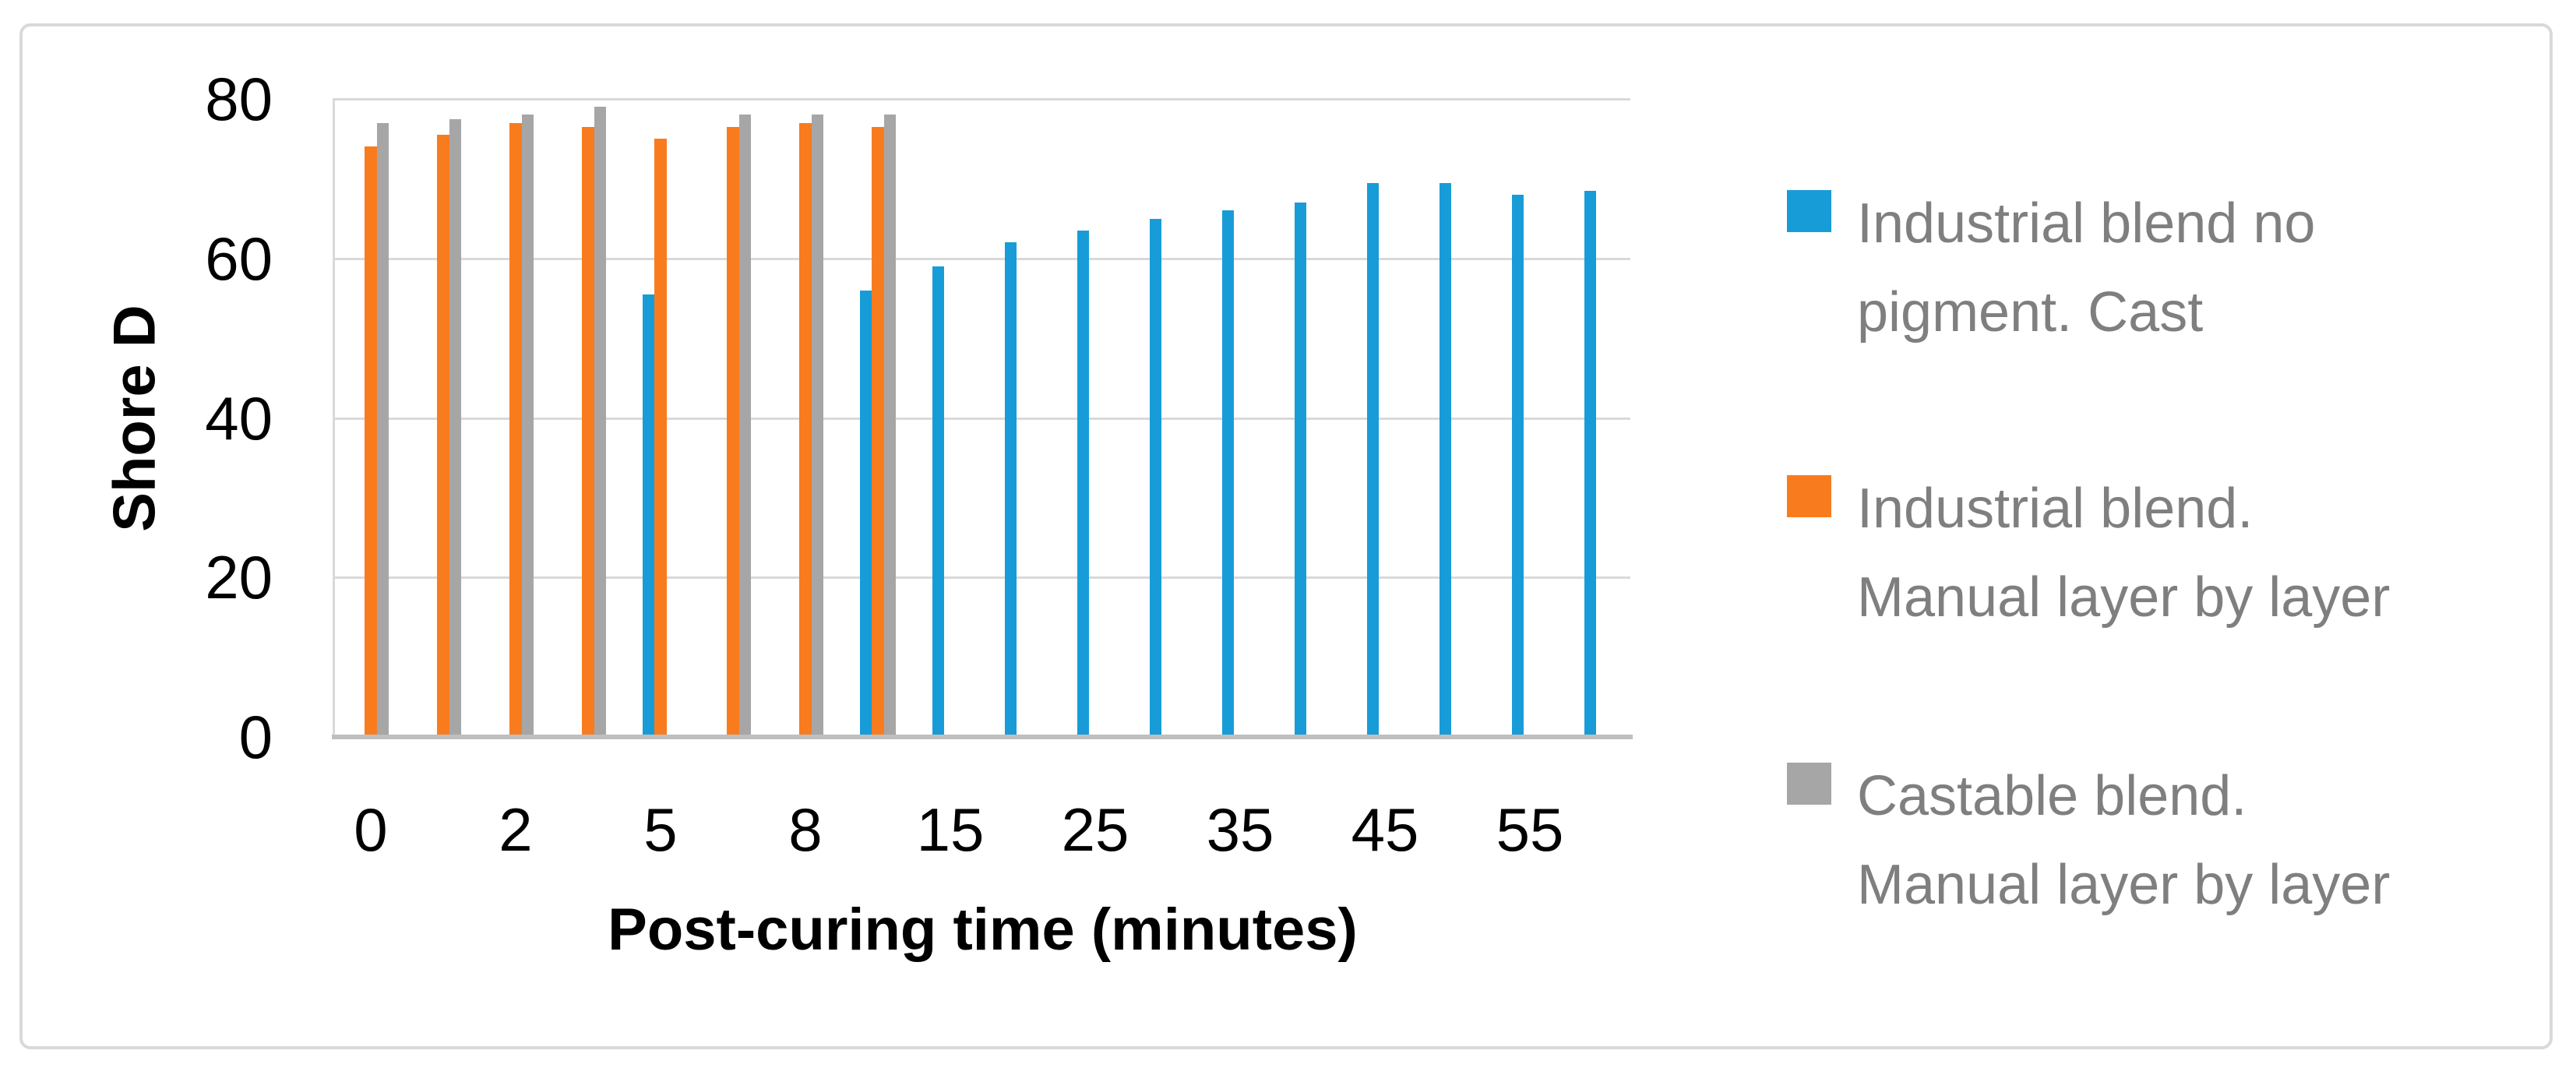  What do you see at coordinates (983, 930) in the screenshot?
I see `x-axis-title: Post-curing time (minutes)` at bounding box center [983, 930].